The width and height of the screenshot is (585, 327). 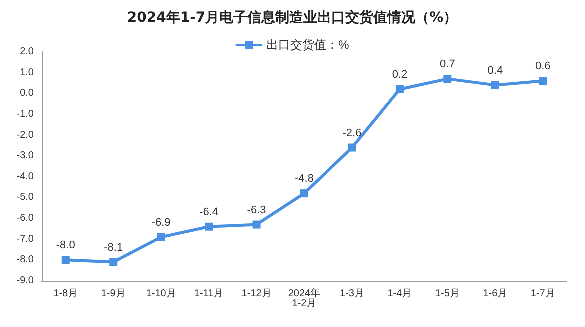 What do you see at coordinates (25, 260) in the screenshot?
I see `y-tick-label: -8.0` at bounding box center [25, 260].